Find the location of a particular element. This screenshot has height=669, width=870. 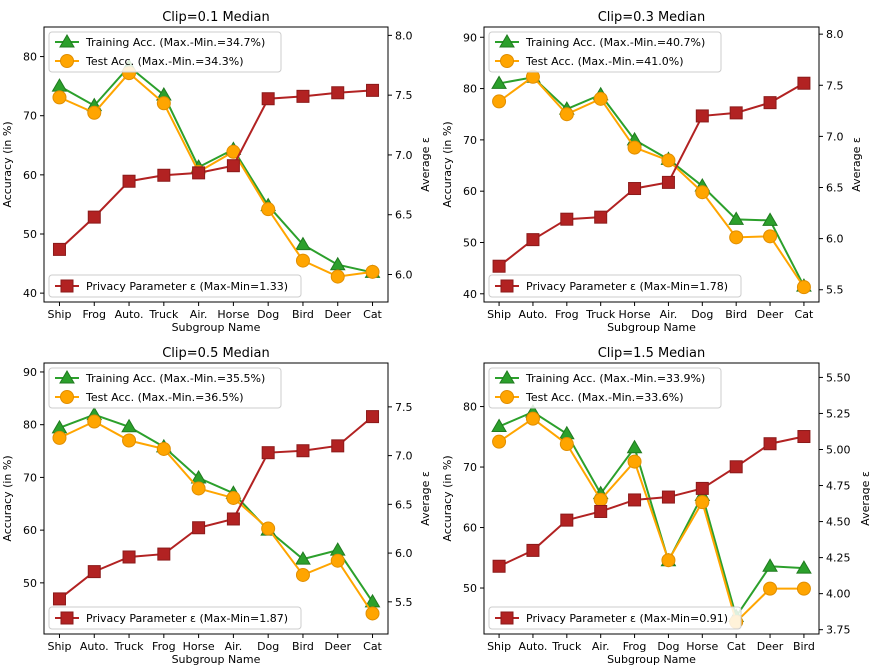

x-axis-label: Subgroup Name is located at coordinates (651, 659).